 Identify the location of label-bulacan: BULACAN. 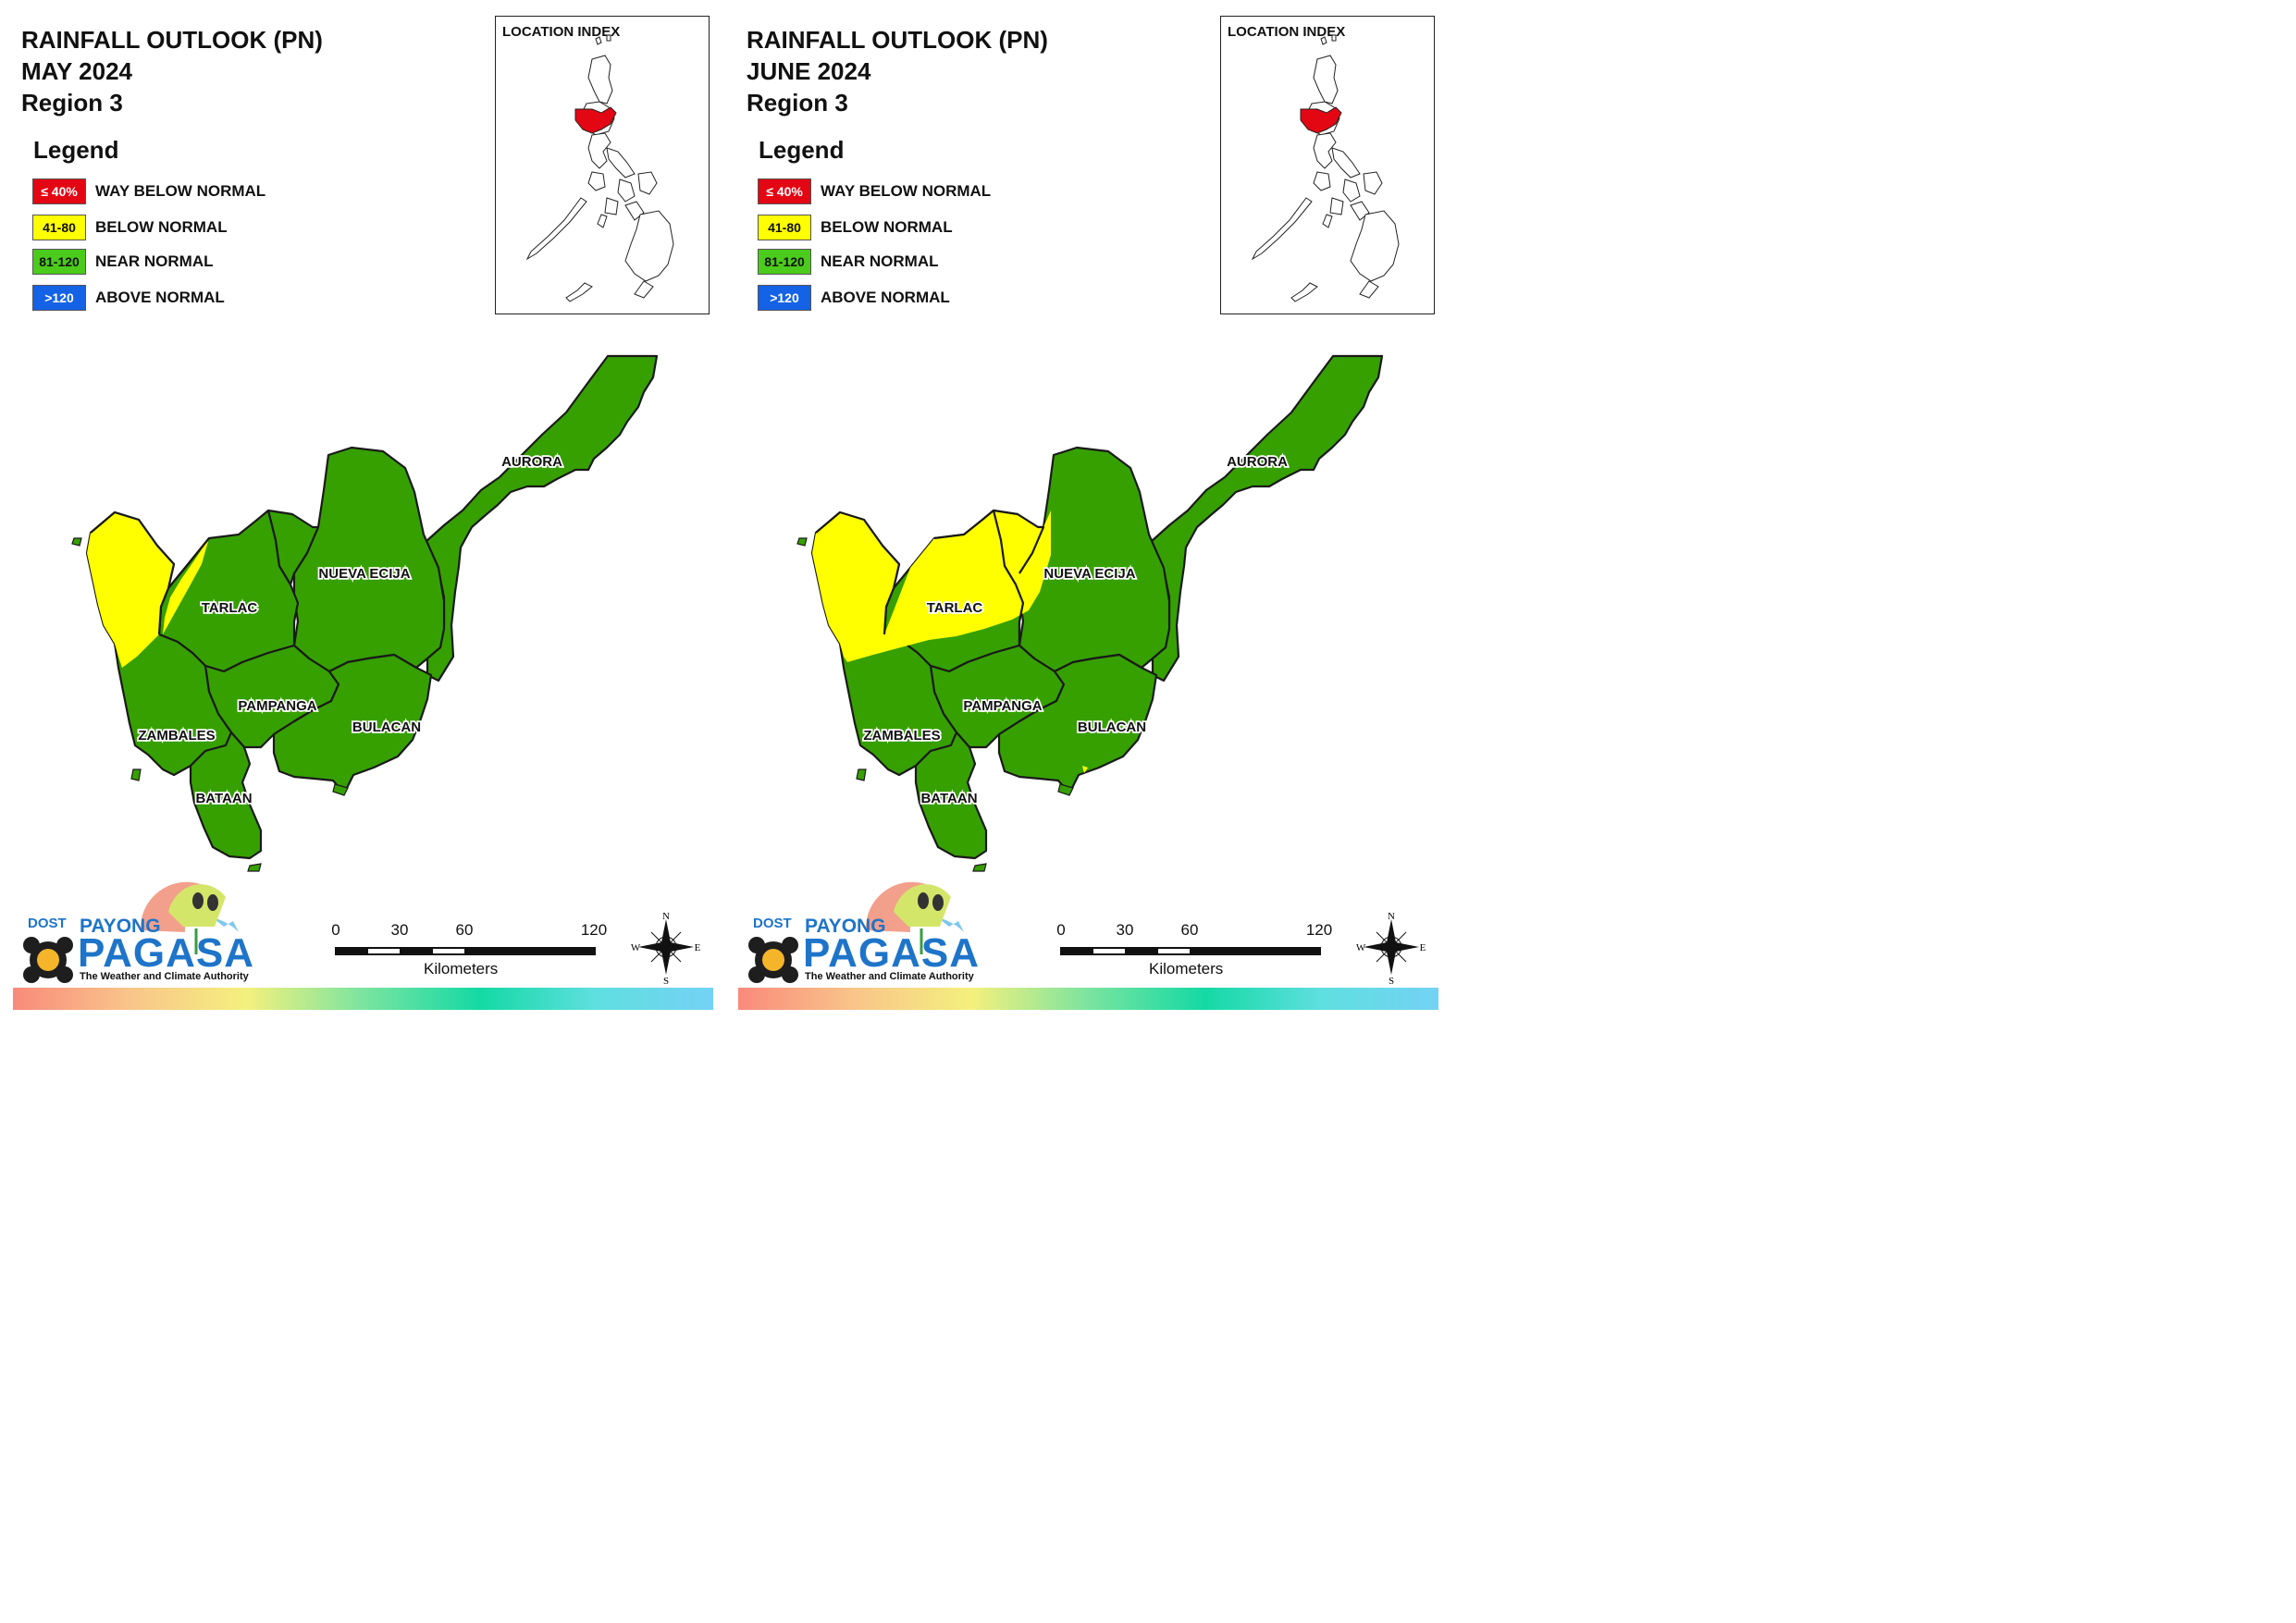
(1112, 727).